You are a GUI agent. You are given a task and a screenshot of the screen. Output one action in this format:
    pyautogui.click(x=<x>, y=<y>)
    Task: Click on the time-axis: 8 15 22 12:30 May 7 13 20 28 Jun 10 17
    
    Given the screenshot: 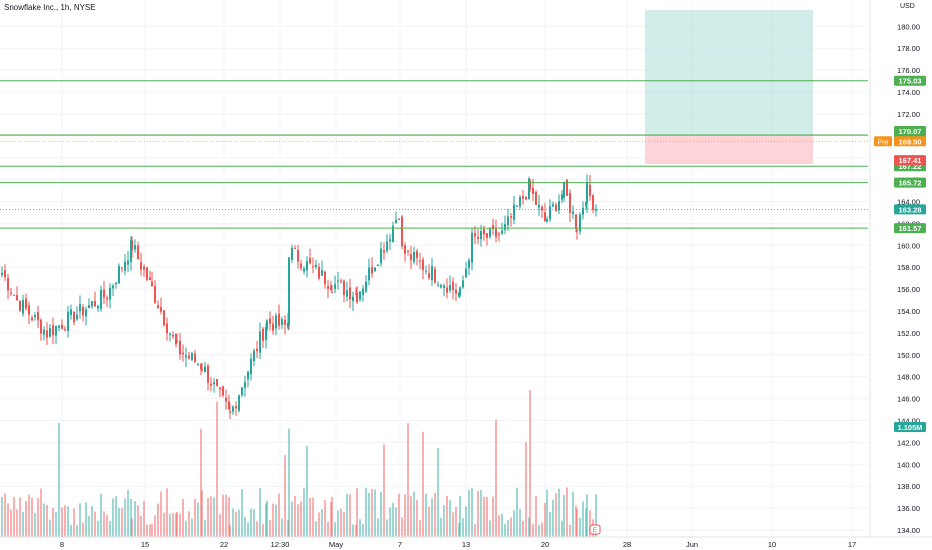 What is the action you would take?
    pyautogui.click(x=466, y=542)
    